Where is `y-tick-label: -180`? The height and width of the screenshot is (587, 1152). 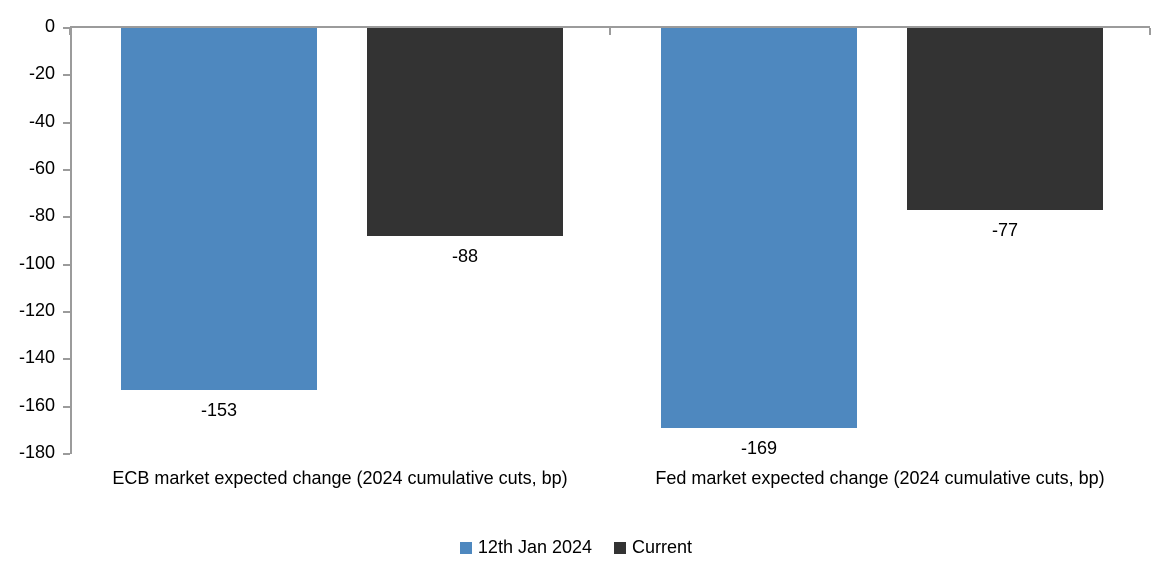
y-tick-label: -180 is located at coordinates (36, 452).